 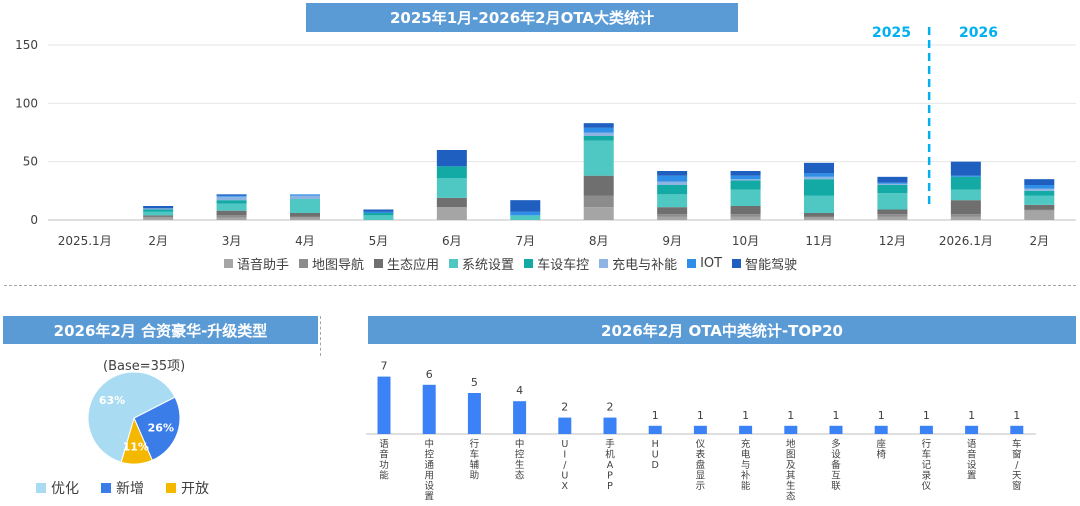 I want to click on pie-slice, so click(x=131, y=417).